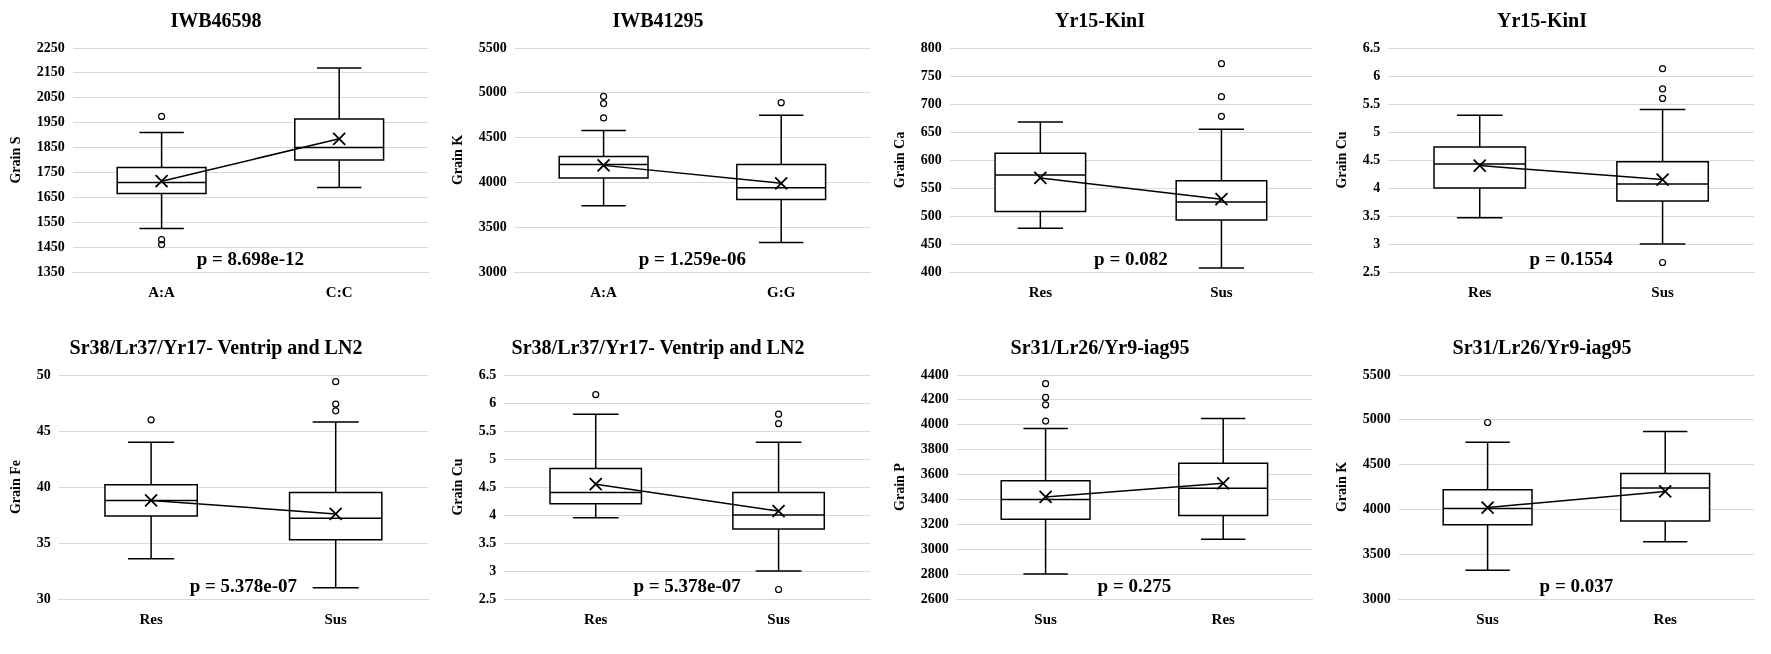 The width and height of the screenshot is (1771, 654). What do you see at coordinates (216, 20) in the screenshot?
I see `chart-title: IWB46598` at bounding box center [216, 20].